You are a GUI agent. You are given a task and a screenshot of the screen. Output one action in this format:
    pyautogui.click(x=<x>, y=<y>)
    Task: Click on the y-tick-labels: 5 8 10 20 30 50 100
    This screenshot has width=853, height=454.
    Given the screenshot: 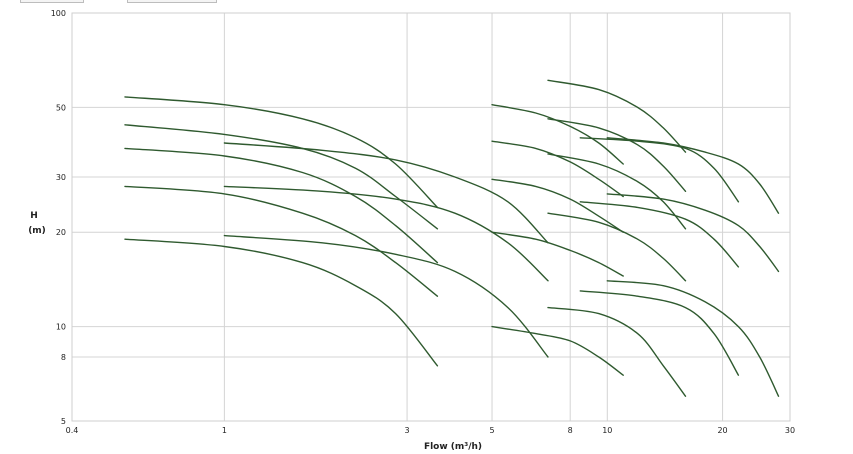 What is the action you would take?
    pyautogui.click(x=58, y=217)
    